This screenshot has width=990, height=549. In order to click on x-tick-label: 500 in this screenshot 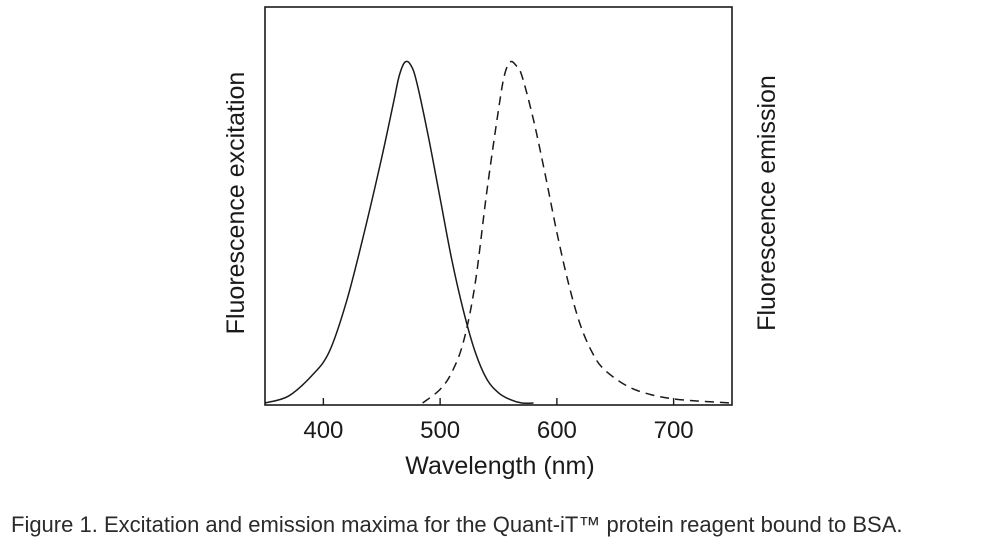, I will do `click(440, 430)`.